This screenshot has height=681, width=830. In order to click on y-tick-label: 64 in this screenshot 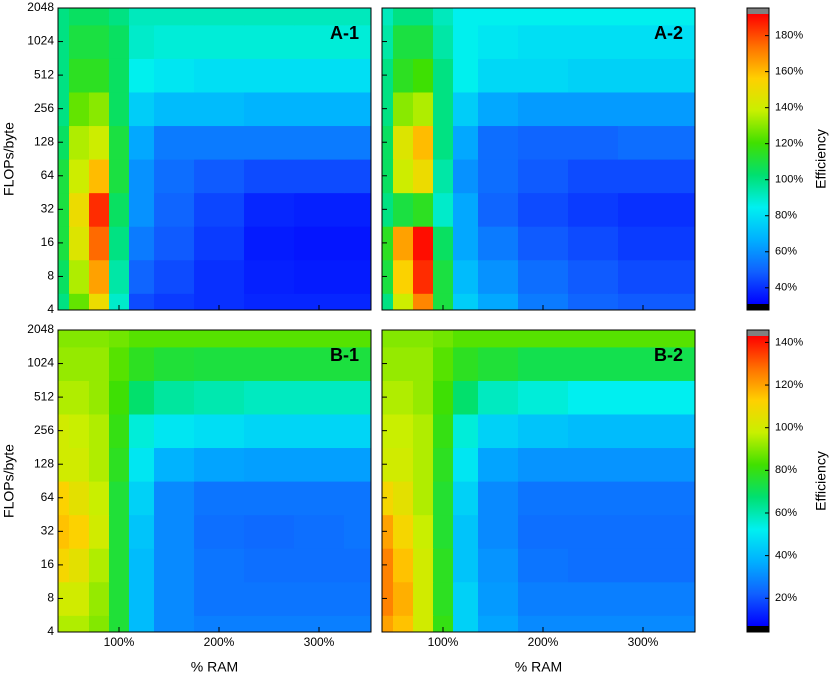, I will do `click(48, 497)`.